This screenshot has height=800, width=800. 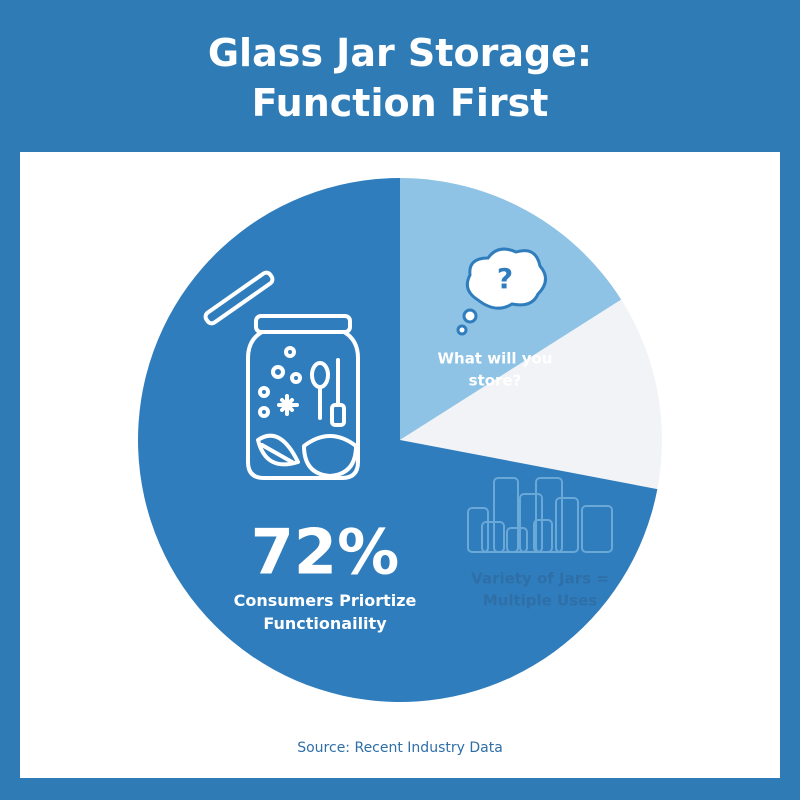 What do you see at coordinates (495, 369) in the screenshot?
I see `slice-label: What will you store?` at bounding box center [495, 369].